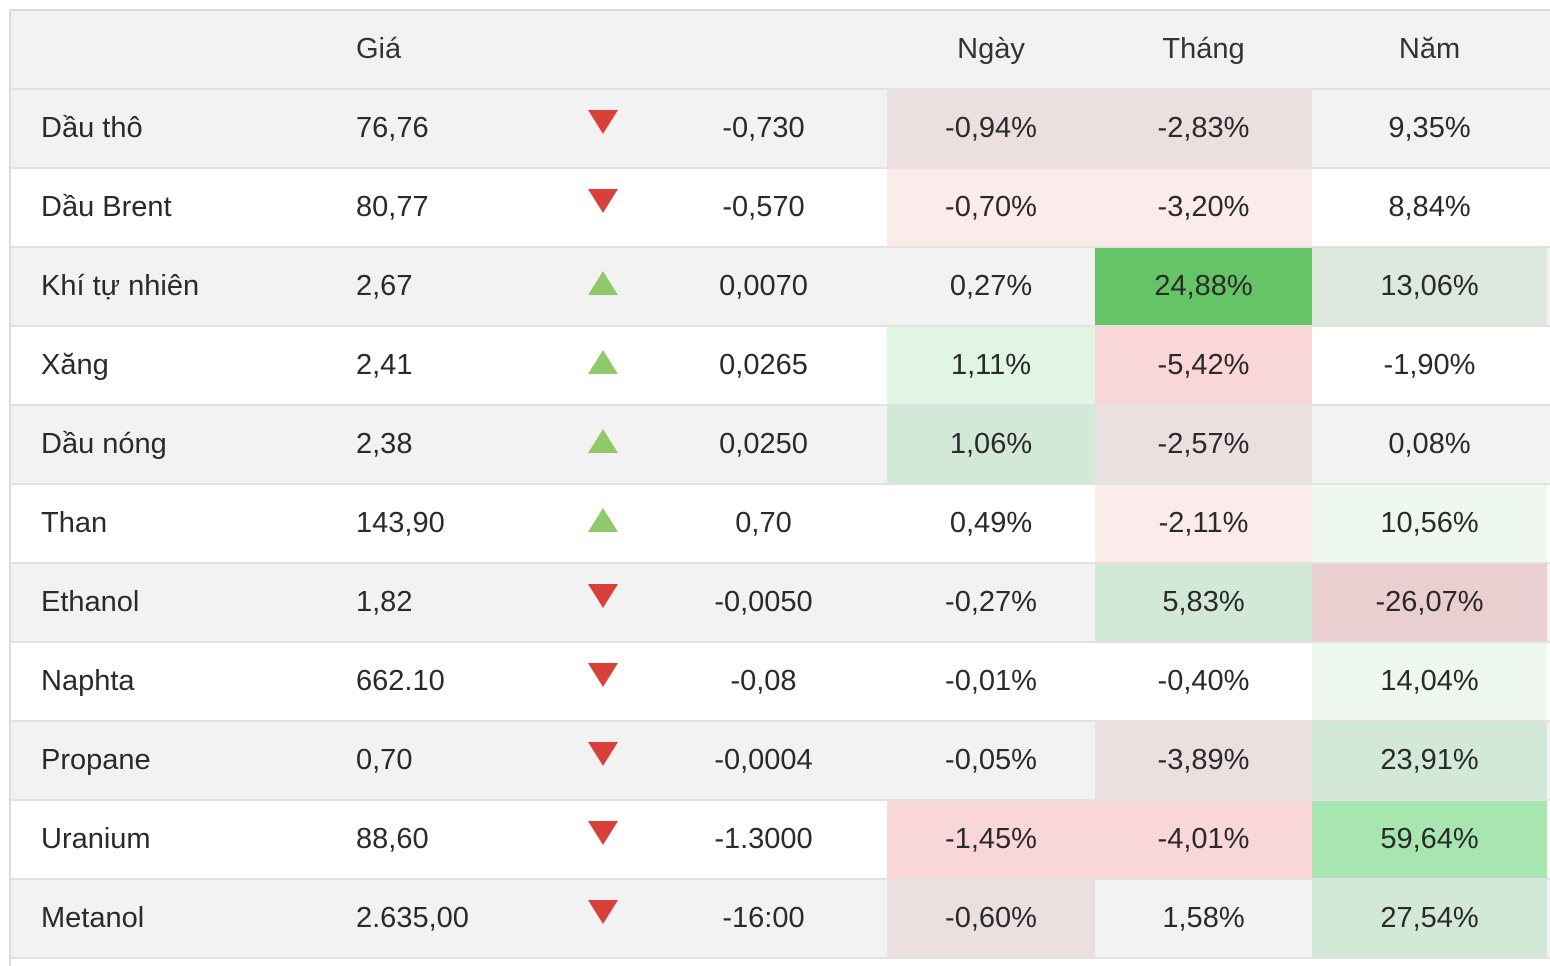 The height and width of the screenshot is (966, 1550). What do you see at coordinates (92, 128) in the screenshot?
I see `commodity-name: Dầu thô` at bounding box center [92, 128].